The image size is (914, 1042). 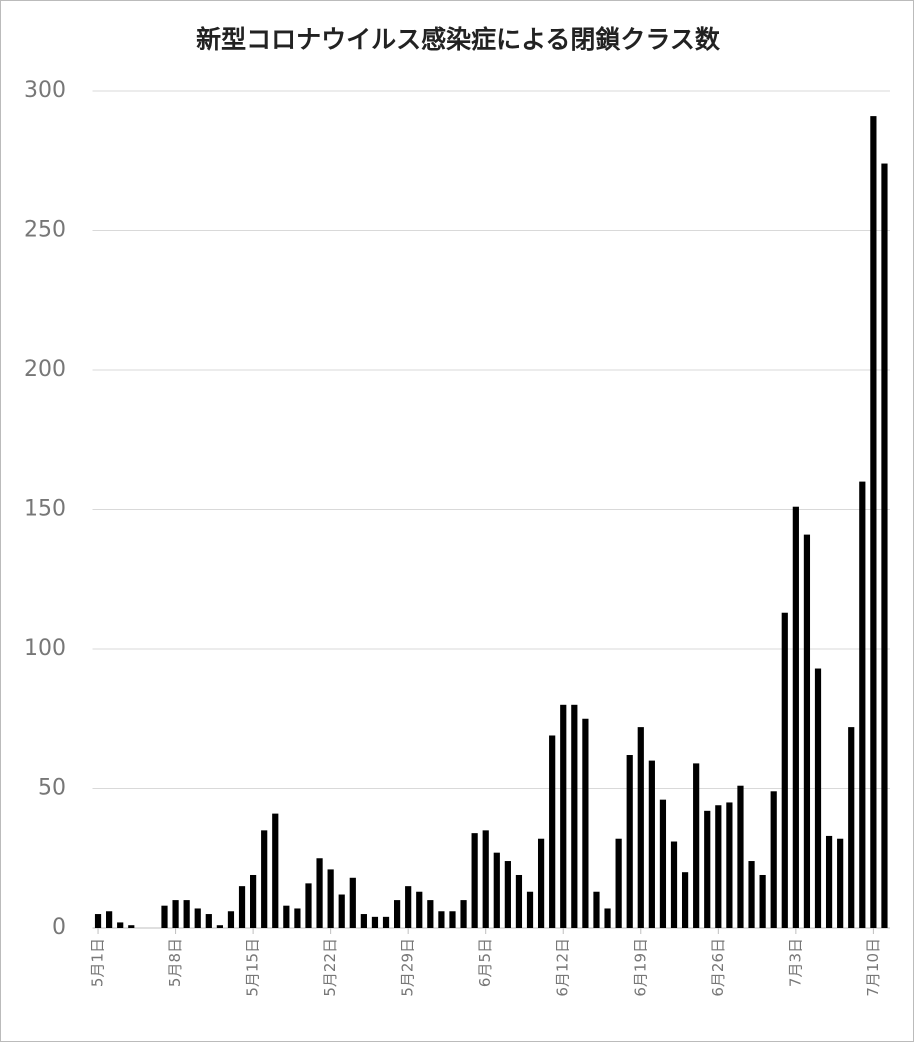 I want to click on x-tick-label: 5月1日, so click(x=98, y=962).